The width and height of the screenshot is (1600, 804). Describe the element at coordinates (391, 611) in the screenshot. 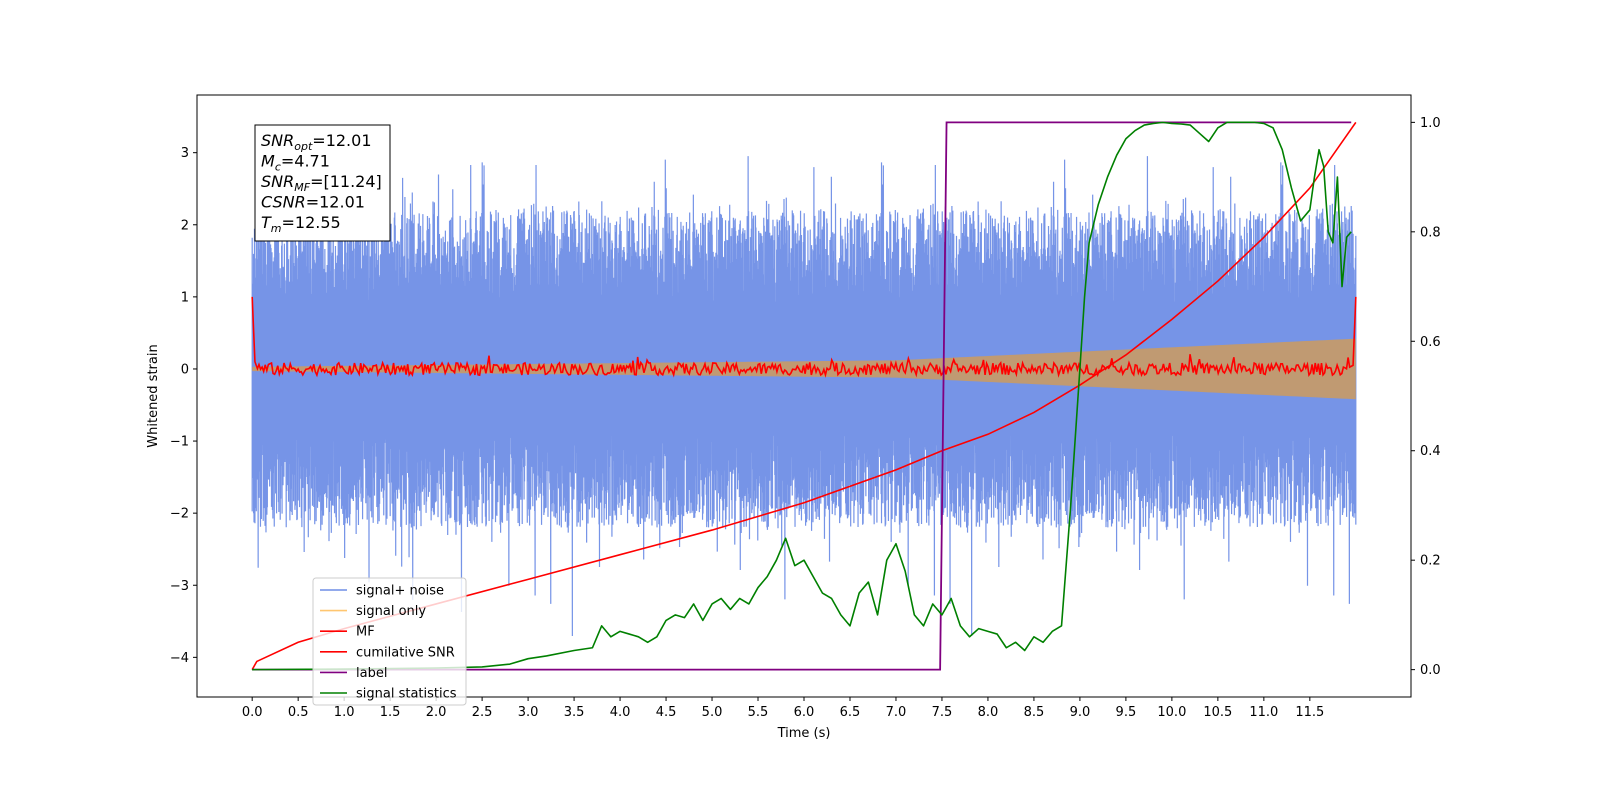

I see `legend-label: signal only` at that location.